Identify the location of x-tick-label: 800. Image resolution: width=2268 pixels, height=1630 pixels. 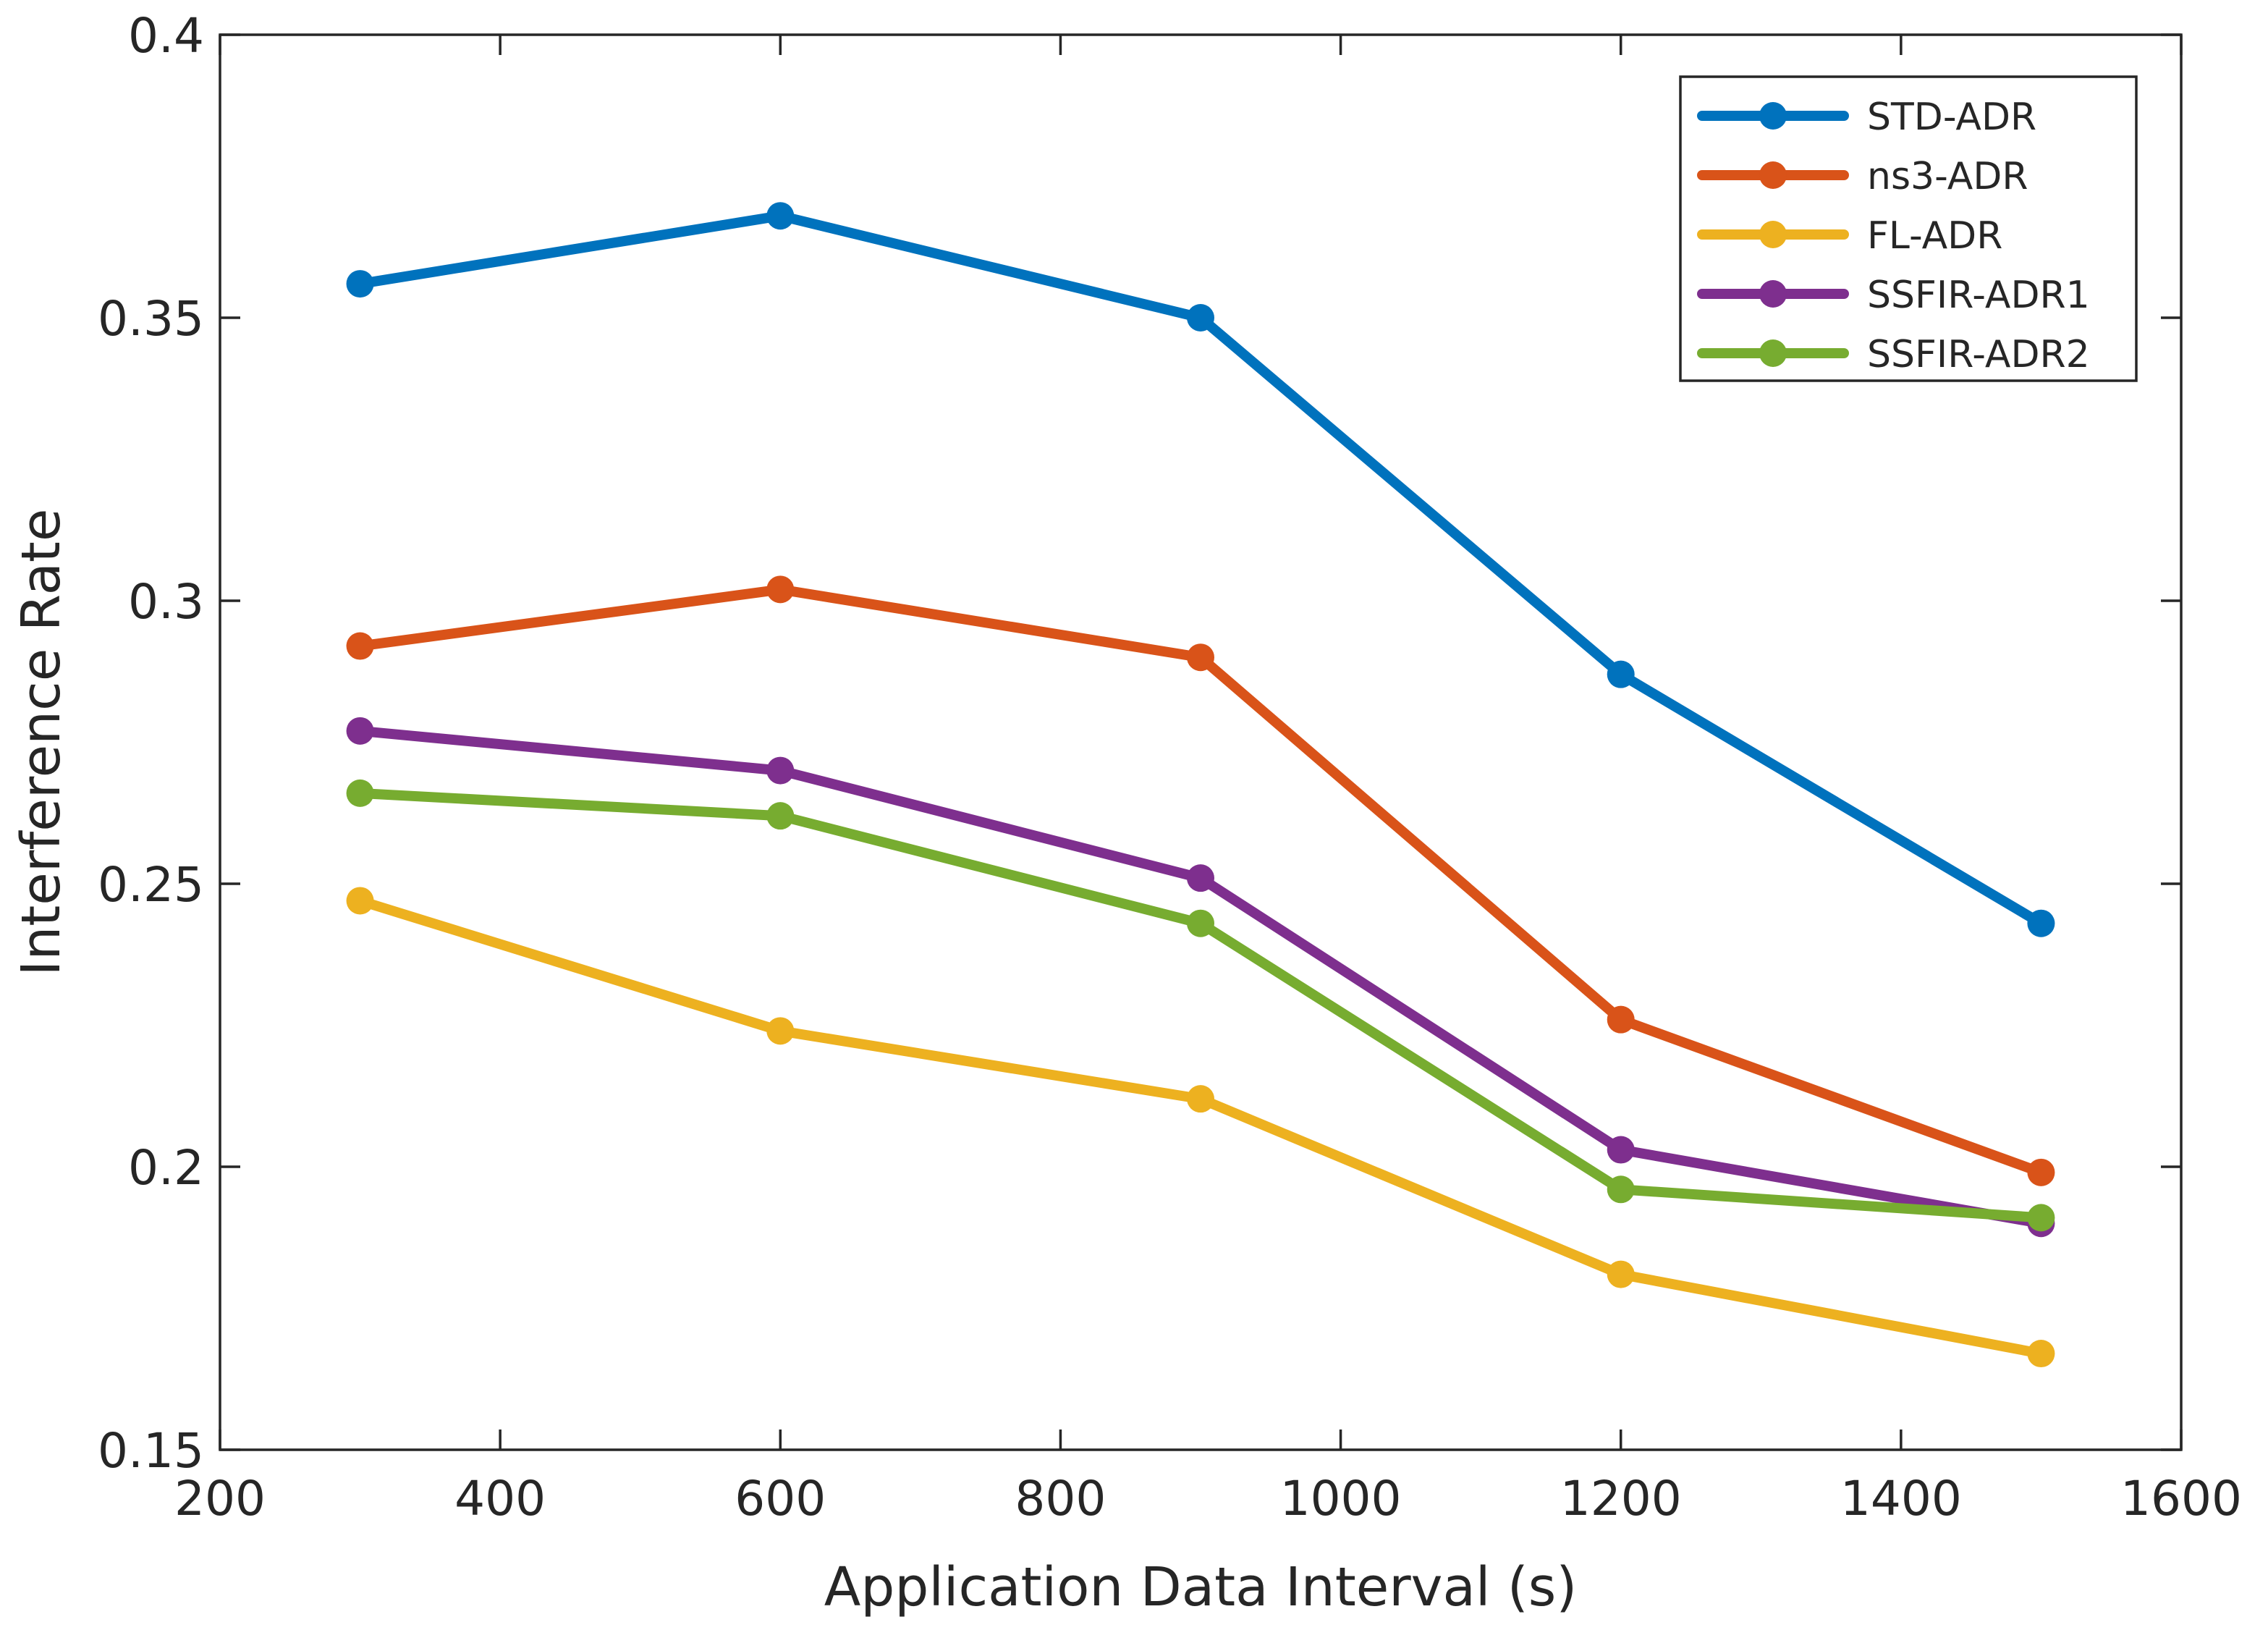
(1060, 1498).